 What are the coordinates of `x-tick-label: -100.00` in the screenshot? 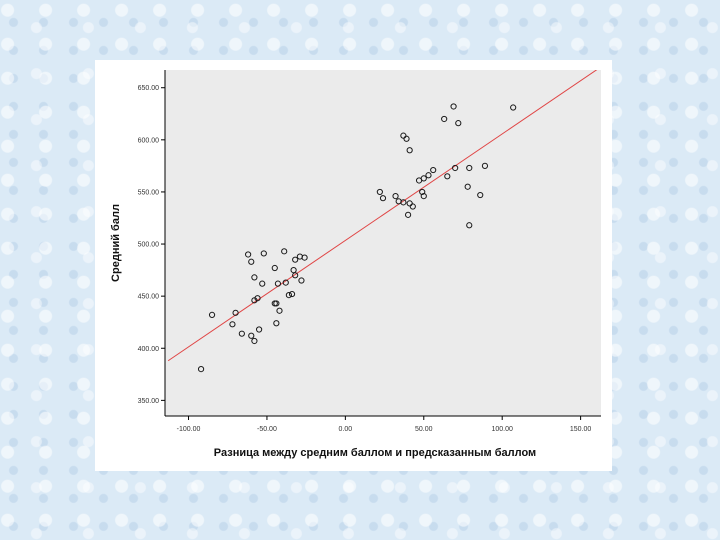 It's located at (189, 429).